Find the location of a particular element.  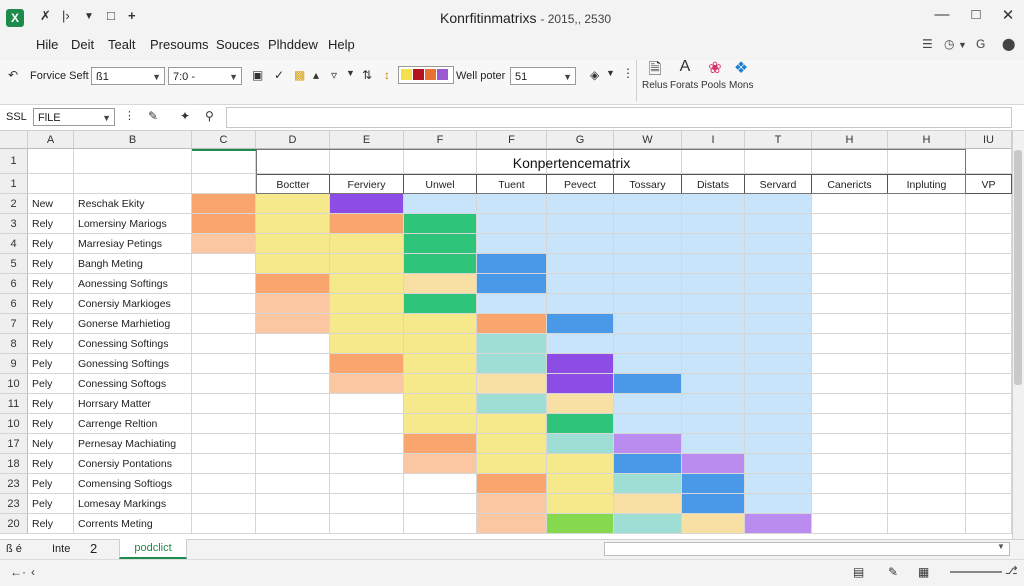

wand-icon: ✗ is located at coordinates (45, 15).